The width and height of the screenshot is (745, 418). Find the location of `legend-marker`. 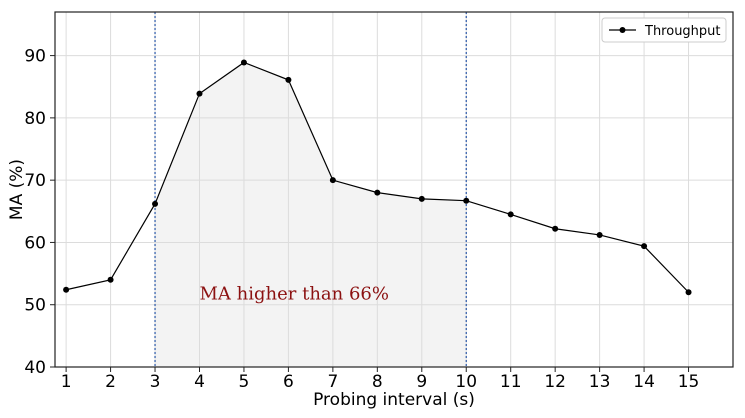

legend-marker is located at coordinates (622, 30).